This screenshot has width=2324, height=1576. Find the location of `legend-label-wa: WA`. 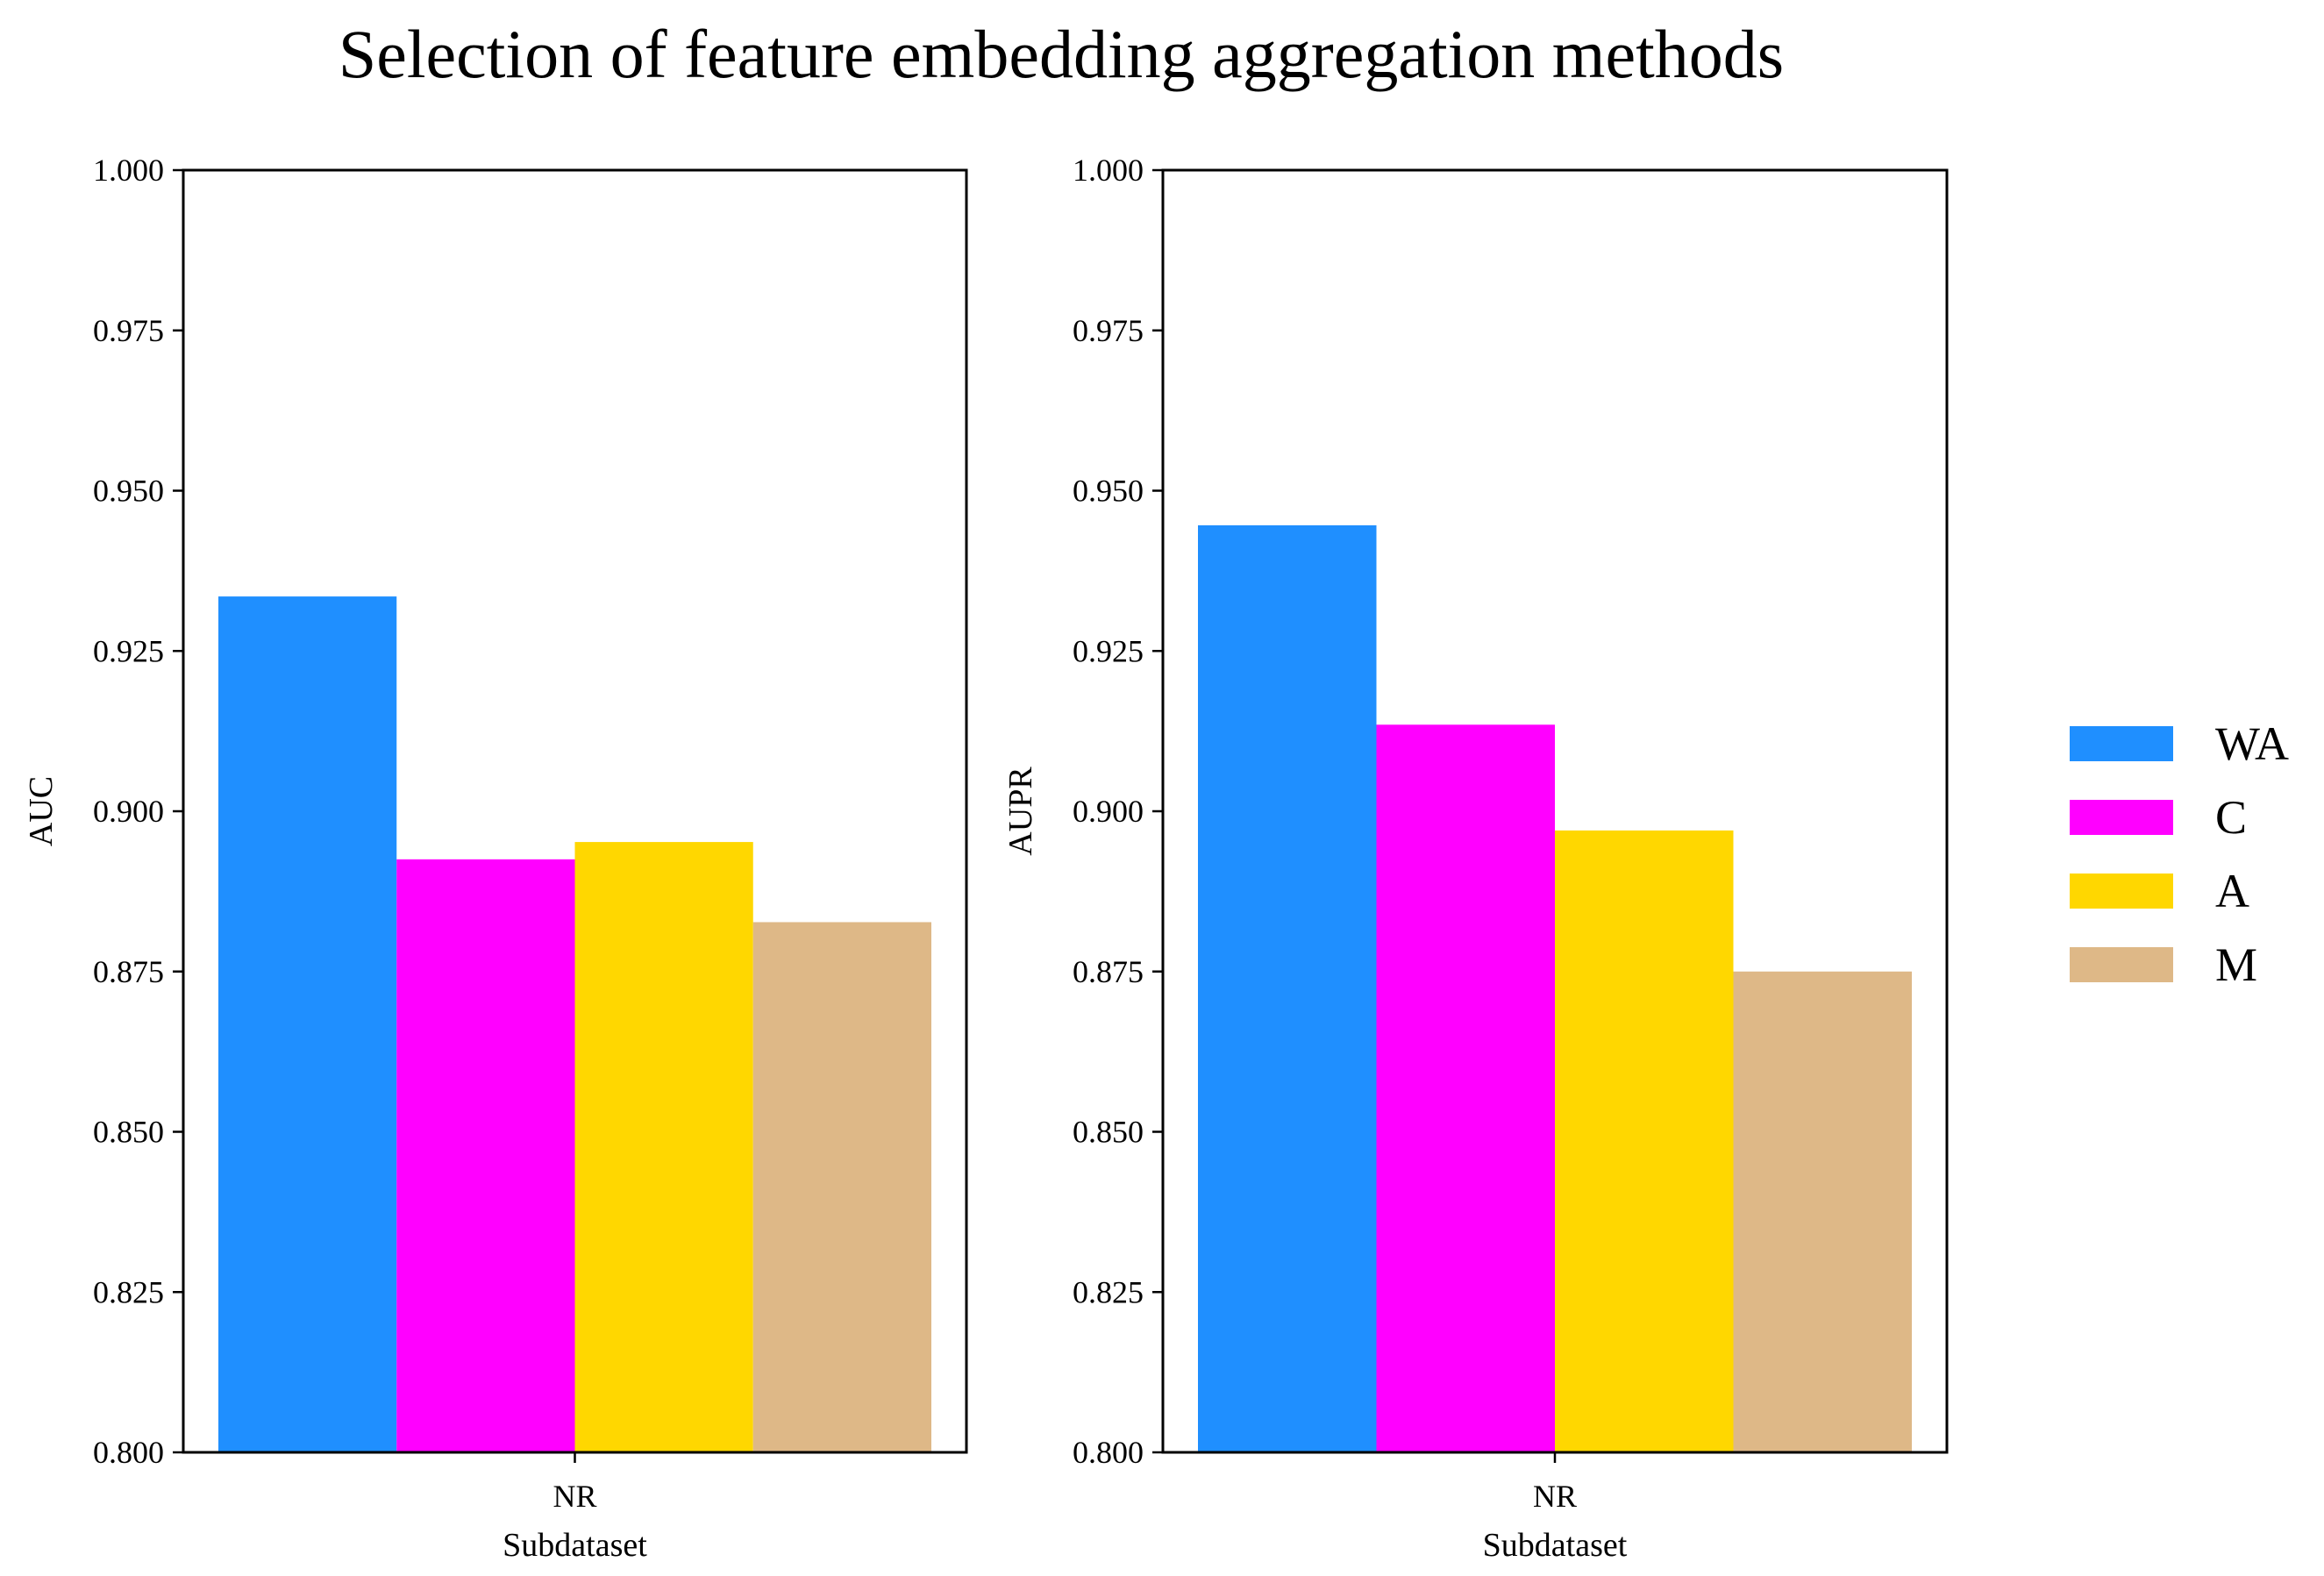

legend-label-wa: WA is located at coordinates (2252, 743).